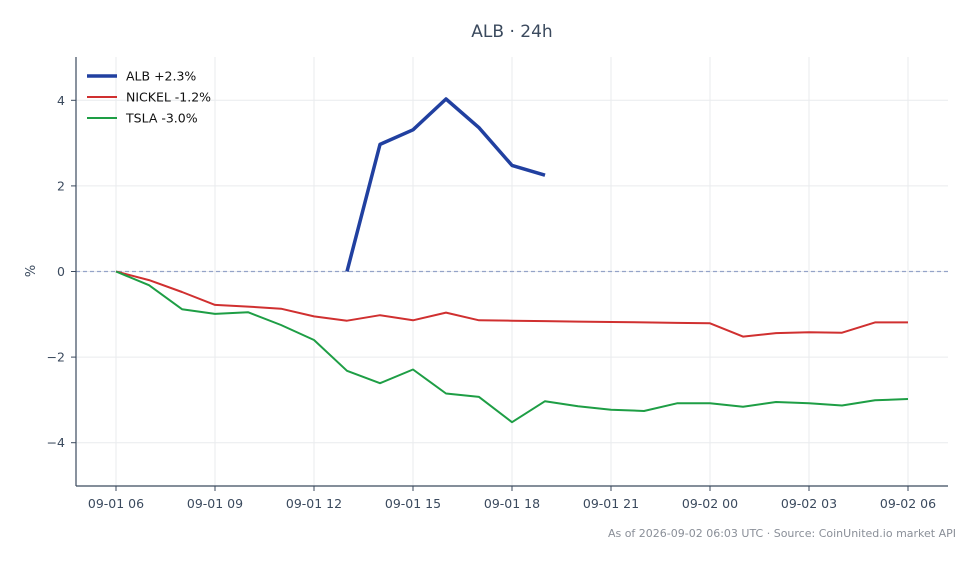 The image size is (980, 564). What do you see at coordinates (215, 503) in the screenshot?
I see `x-tick-label: 09-01 09` at bounding box center [215, 503].